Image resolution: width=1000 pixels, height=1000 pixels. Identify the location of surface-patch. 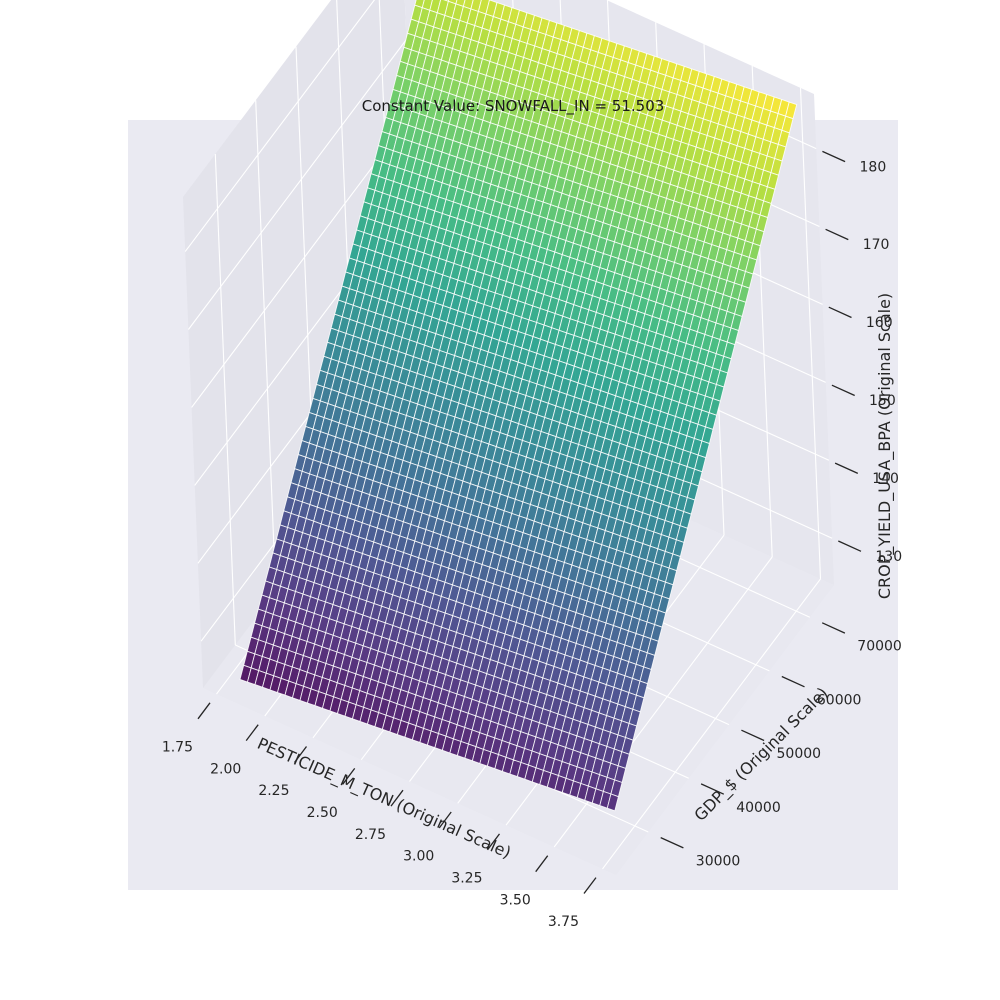
(612, 802).